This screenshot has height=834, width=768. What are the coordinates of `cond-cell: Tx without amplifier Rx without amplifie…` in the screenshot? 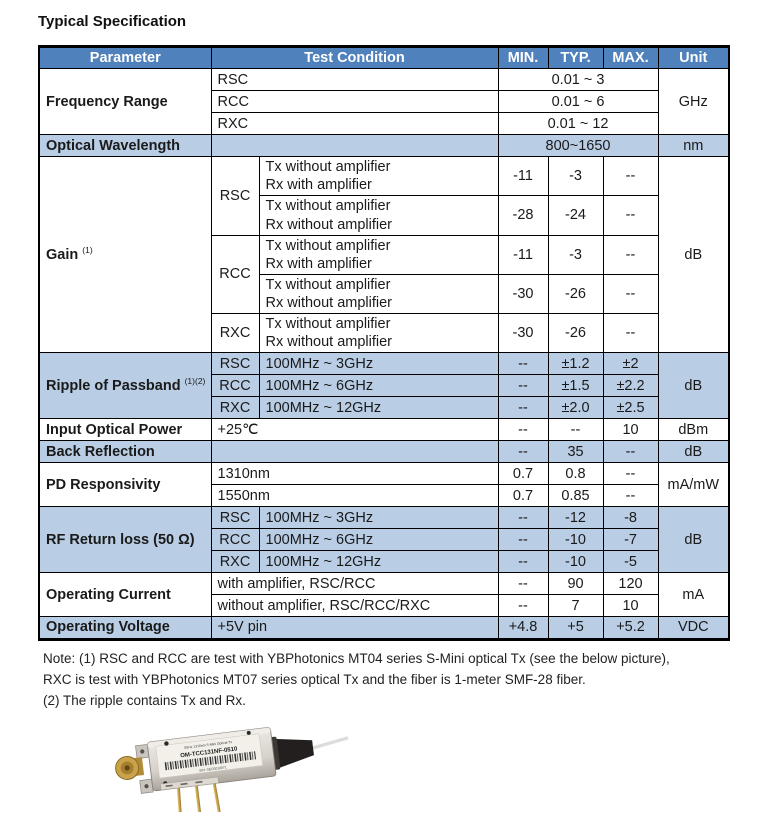 It's located at (378, 215).